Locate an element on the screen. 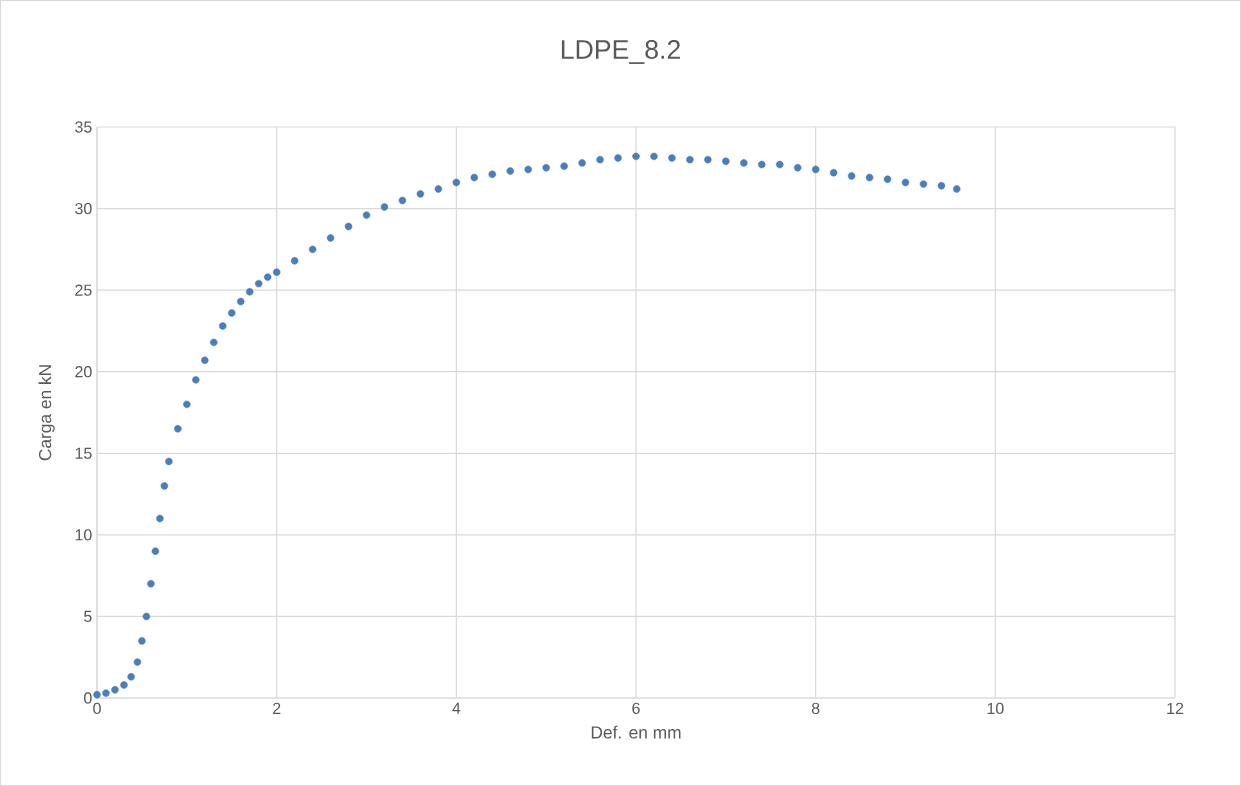  y-tick-label: 35 is located at coordinates (83, 127).